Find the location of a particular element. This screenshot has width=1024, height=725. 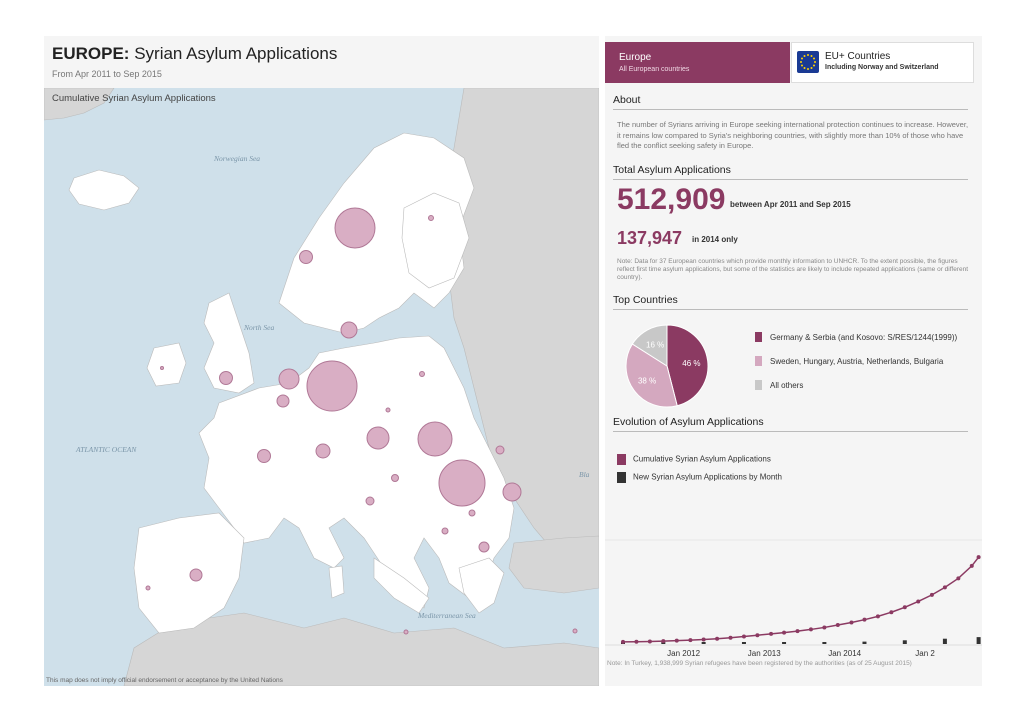

bubble-switzerland is located at coordinates (323, 451).